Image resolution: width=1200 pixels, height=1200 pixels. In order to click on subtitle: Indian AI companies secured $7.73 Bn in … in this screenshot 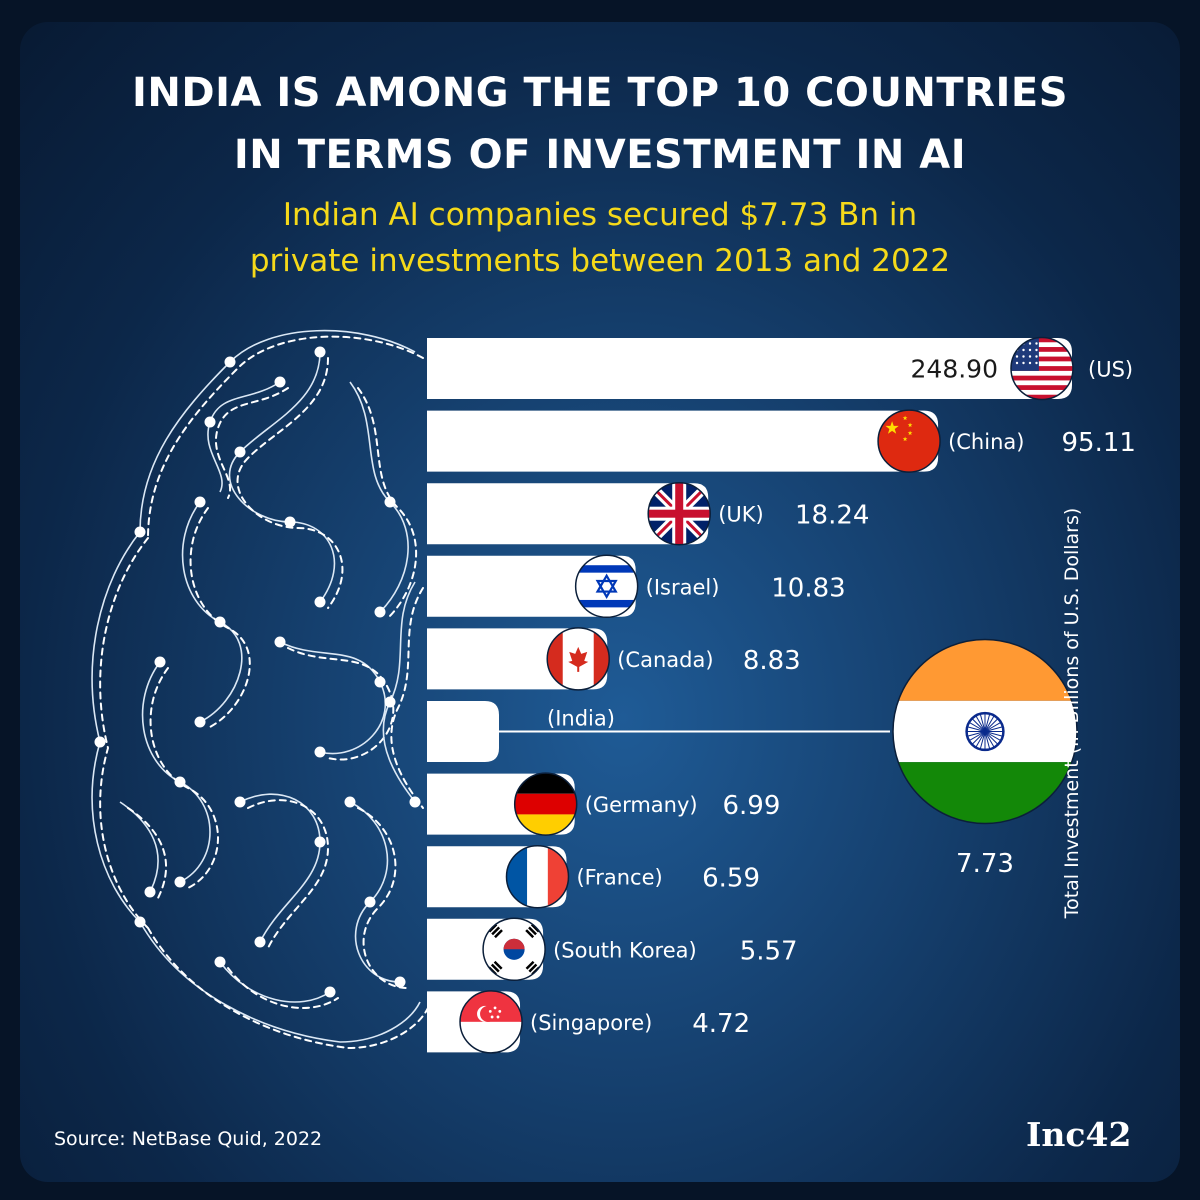, I will do `click(600, 238)`.